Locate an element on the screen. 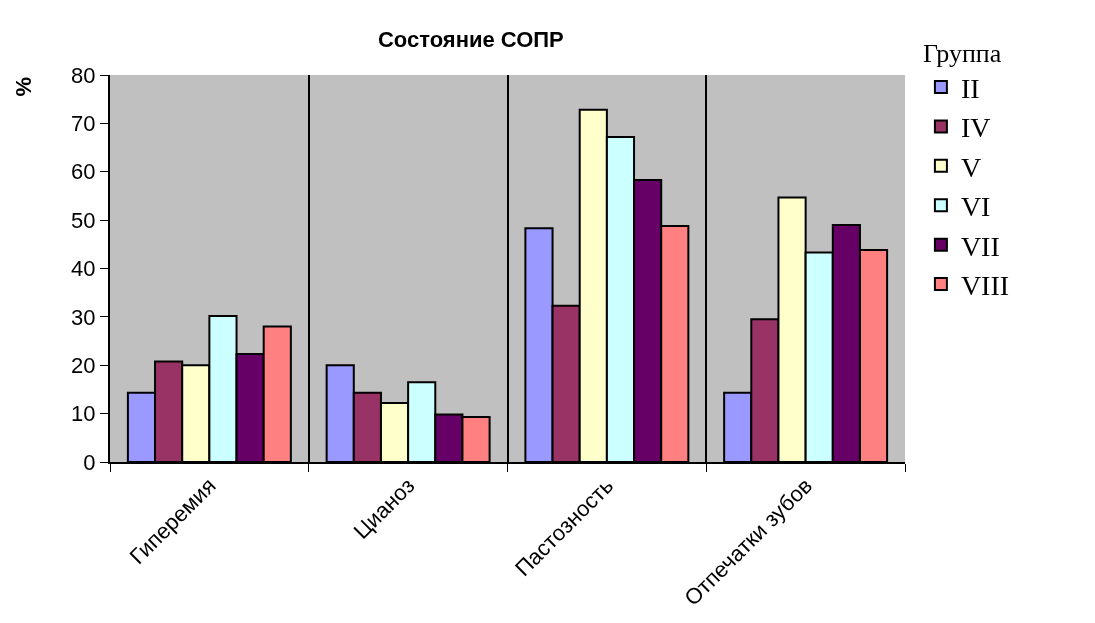 The image size is (1095, 623). y-tick-label: 50 is located at coordinates (83, 220).